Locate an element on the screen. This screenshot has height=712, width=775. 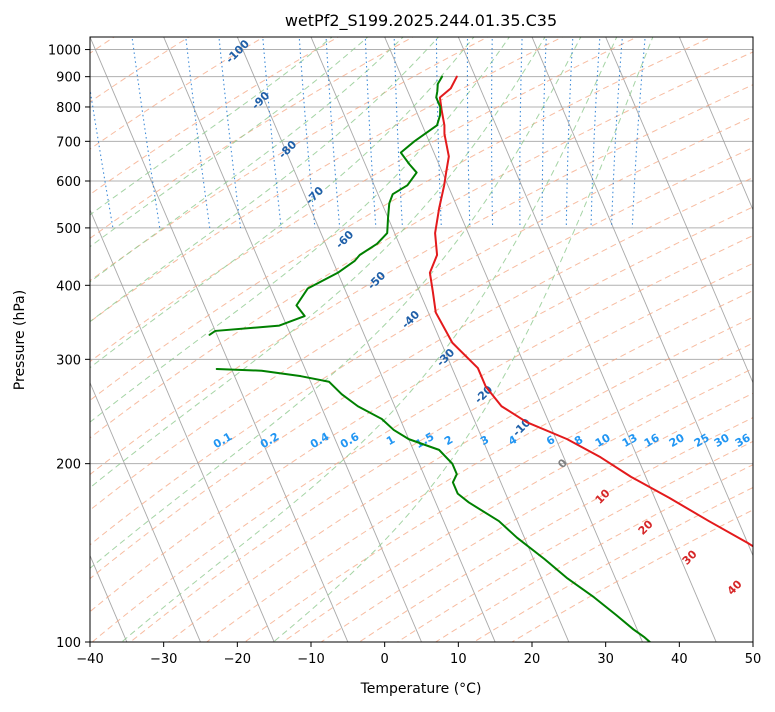
y-tick-label: 900 is located at coordinates (68, 78).